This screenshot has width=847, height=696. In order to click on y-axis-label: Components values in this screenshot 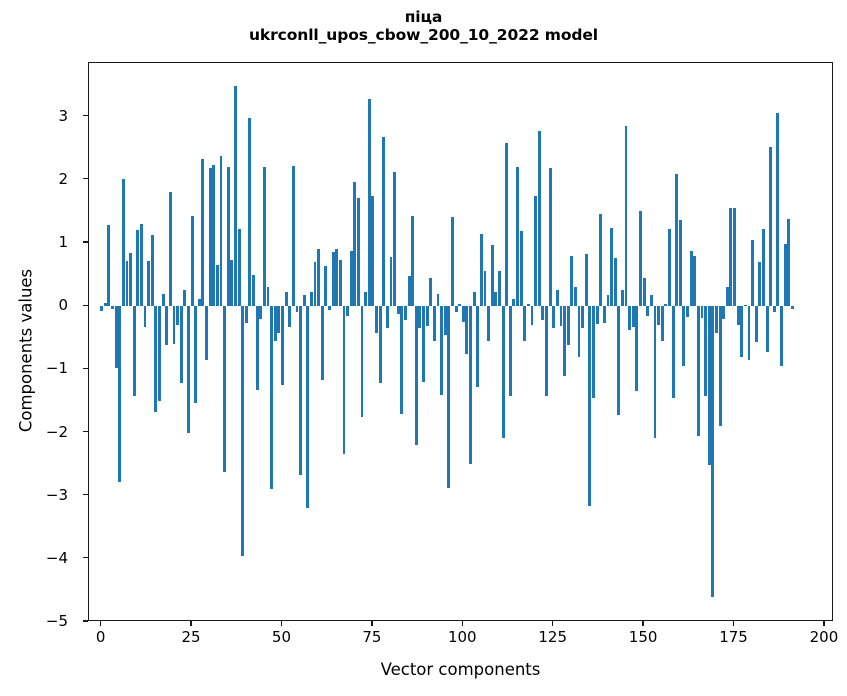, I will do `click(26, 350)`.